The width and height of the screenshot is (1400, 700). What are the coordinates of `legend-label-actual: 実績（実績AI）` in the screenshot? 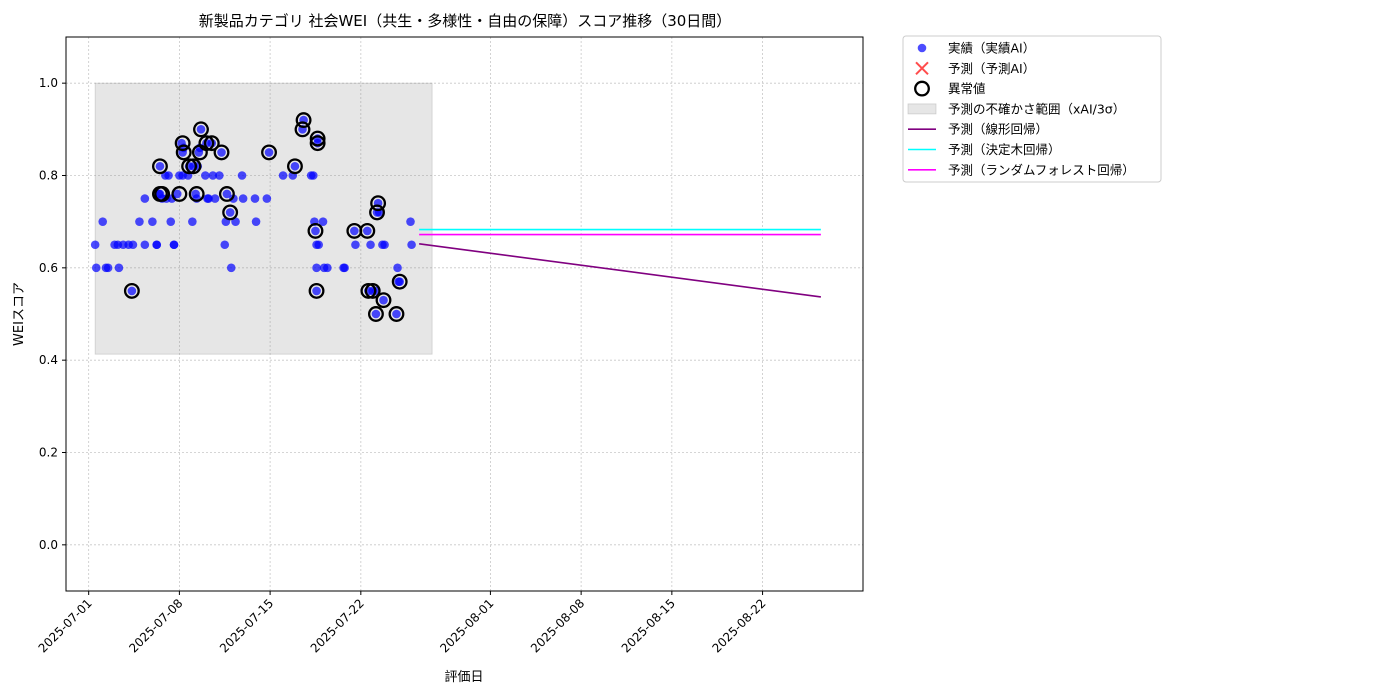 It's located at (991, 48).